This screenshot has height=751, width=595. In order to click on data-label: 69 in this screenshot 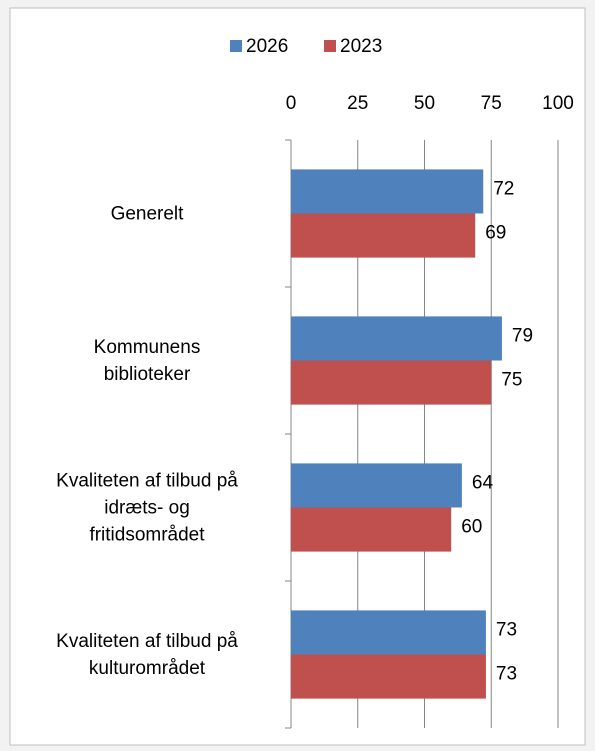, I will do `click(495, 233)`.